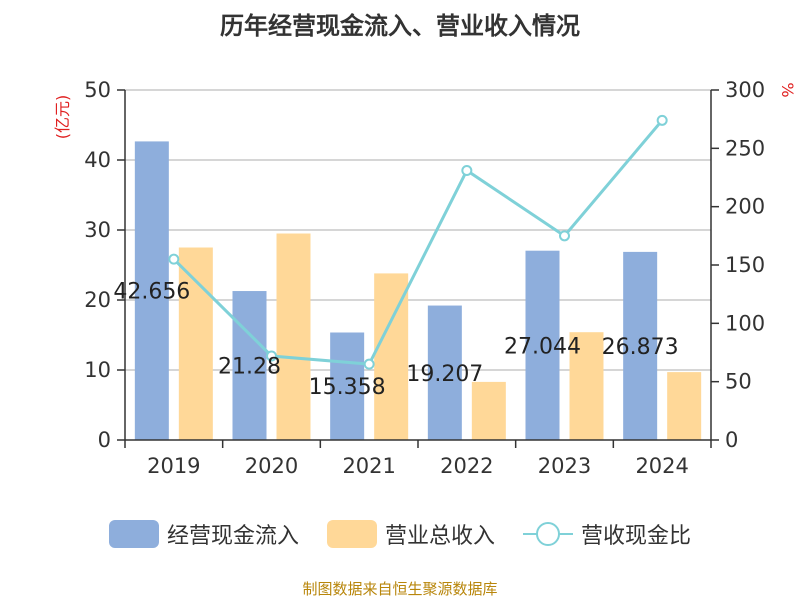 The width and height of the screenshot is (800, 600). I want to click on bar-cash-inflow-2021, so click(347, 386).